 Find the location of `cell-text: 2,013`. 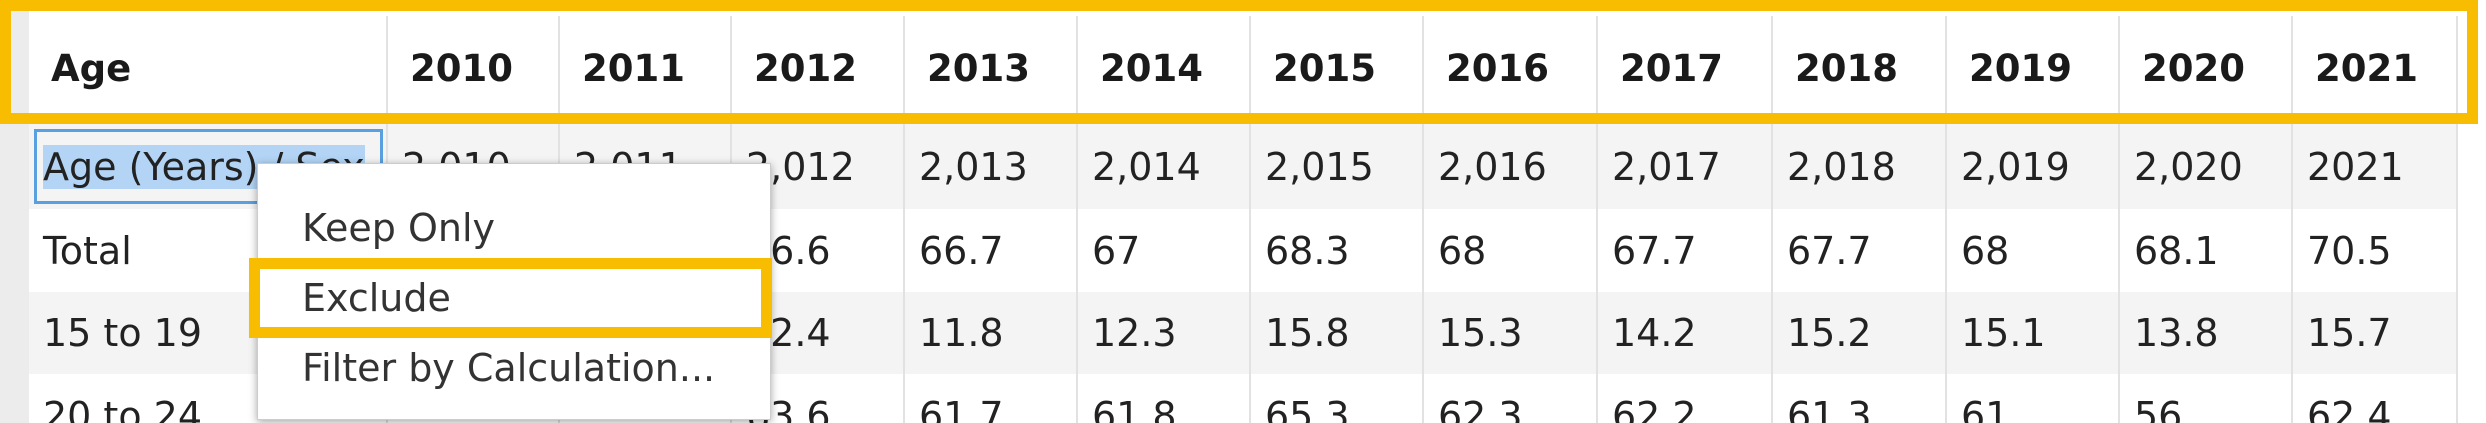

cell-text: 2,013 is located at coordinates (973, 166).